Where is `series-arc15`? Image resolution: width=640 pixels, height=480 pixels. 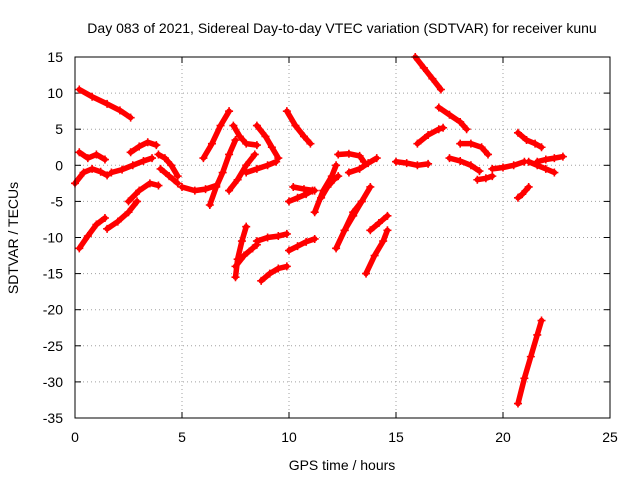
series-arc15 is located at coordinates (245, 135).